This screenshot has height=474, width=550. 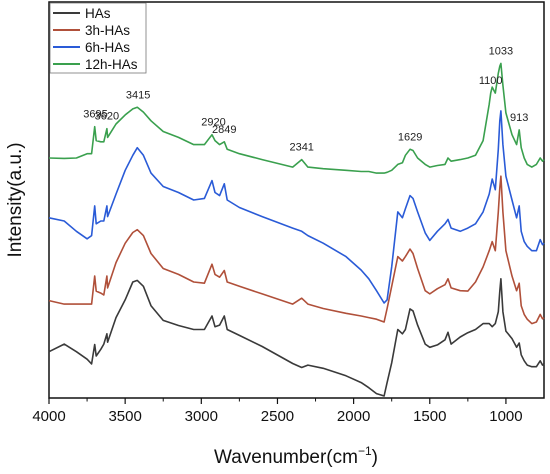 What do you see at coordinates (410, 137) in the screenshot?
I see `peak-label-1629: 1629` at bounding box center [410, 137].